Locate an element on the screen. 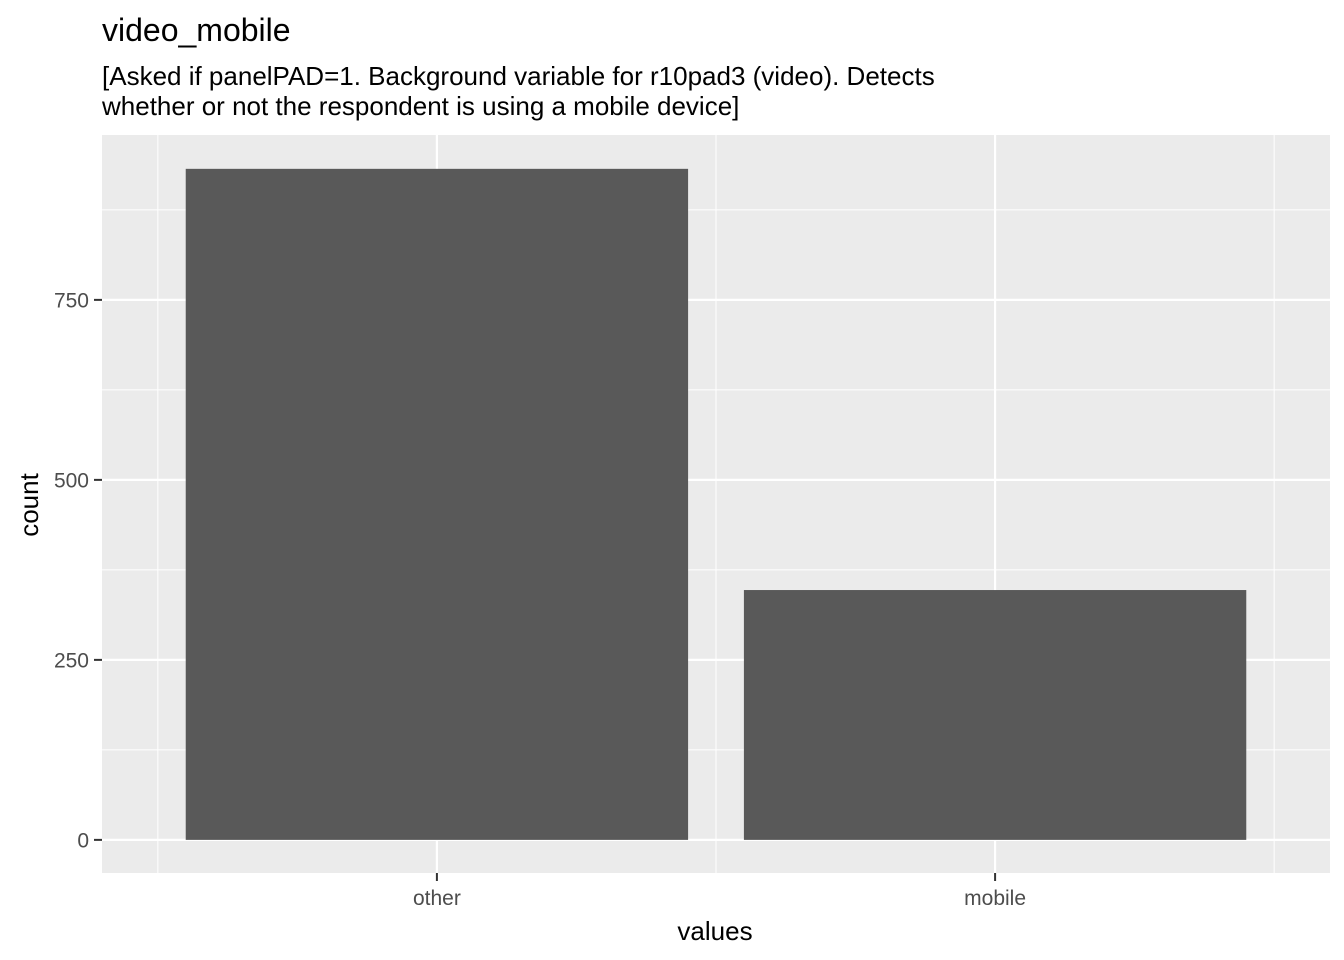 This screenshot has height=960, width=1344. x-tick-label: other is located at coordinates (437, 898).